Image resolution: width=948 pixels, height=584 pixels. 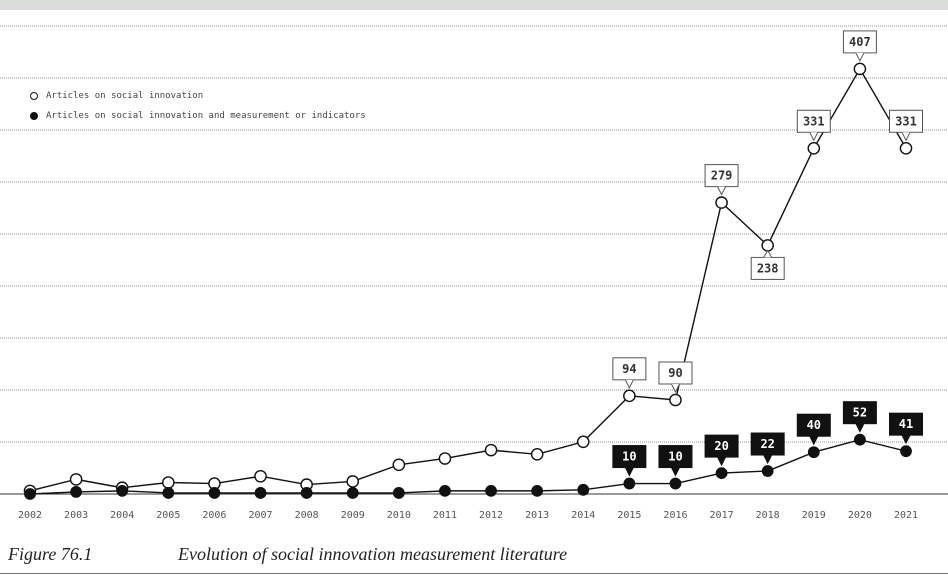 What do you see at coordinates (583, 515) in the screenshot?
I see `x-tick-label: 2014` at bounding box center [583, 515].